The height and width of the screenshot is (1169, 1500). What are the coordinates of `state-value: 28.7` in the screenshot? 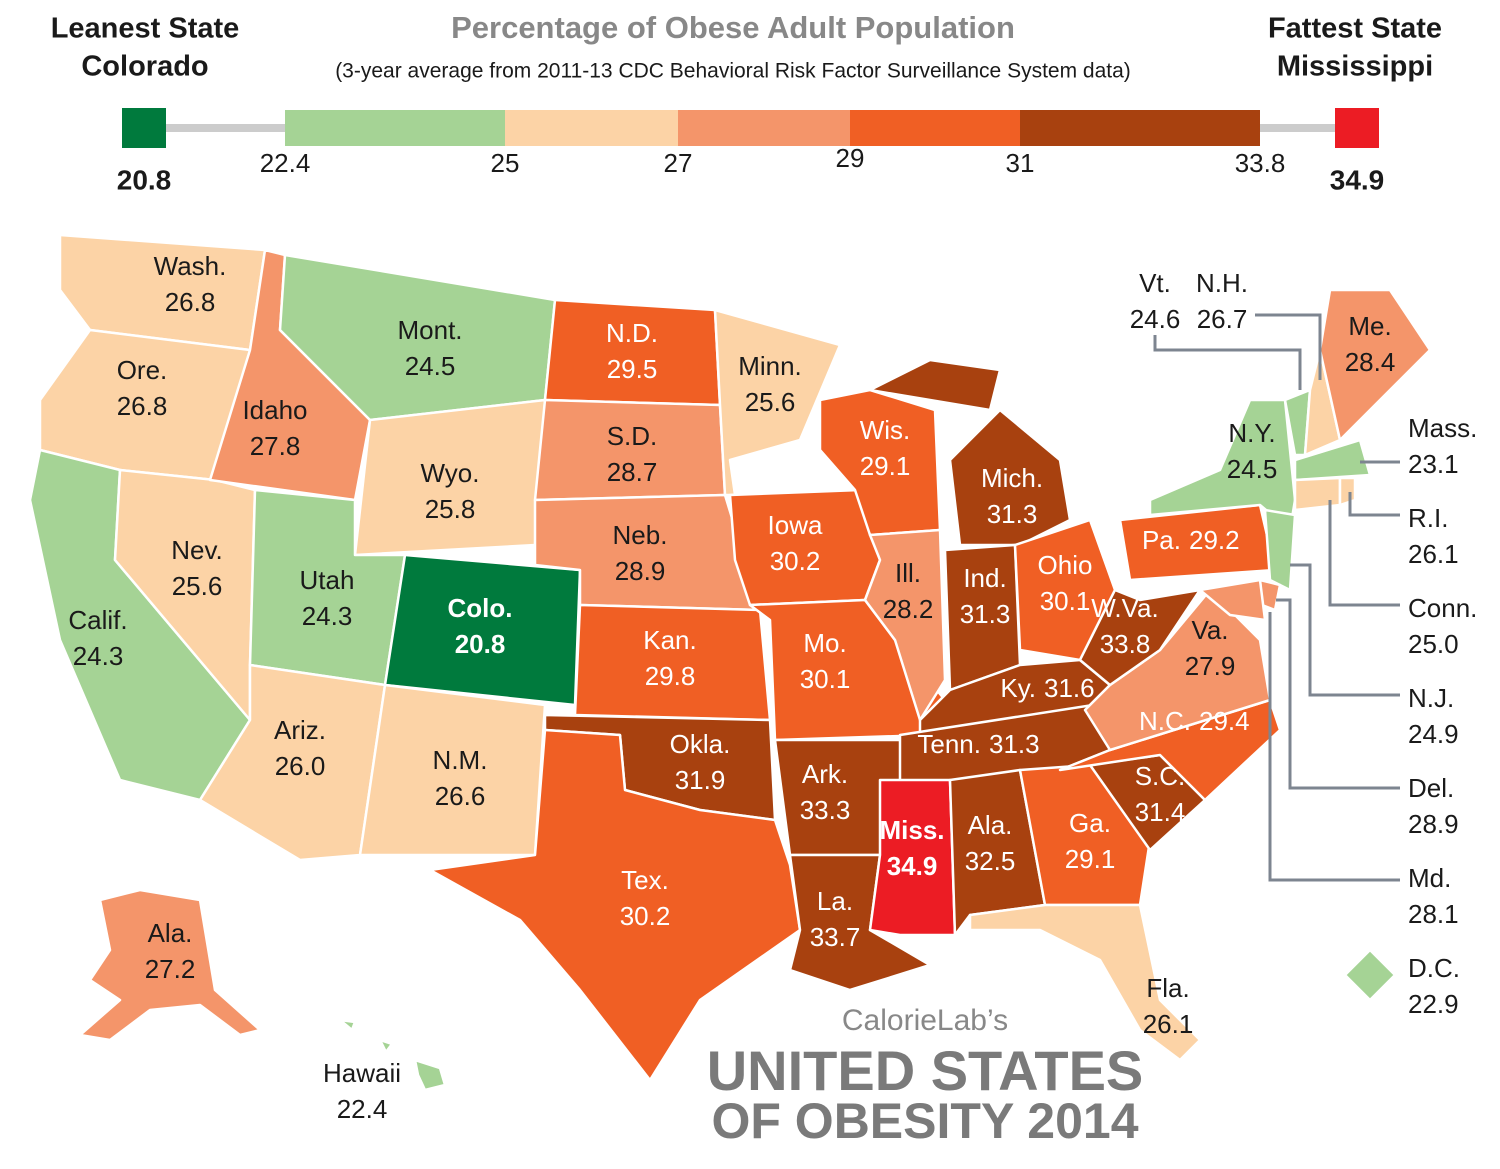 It's located at (632, 472).